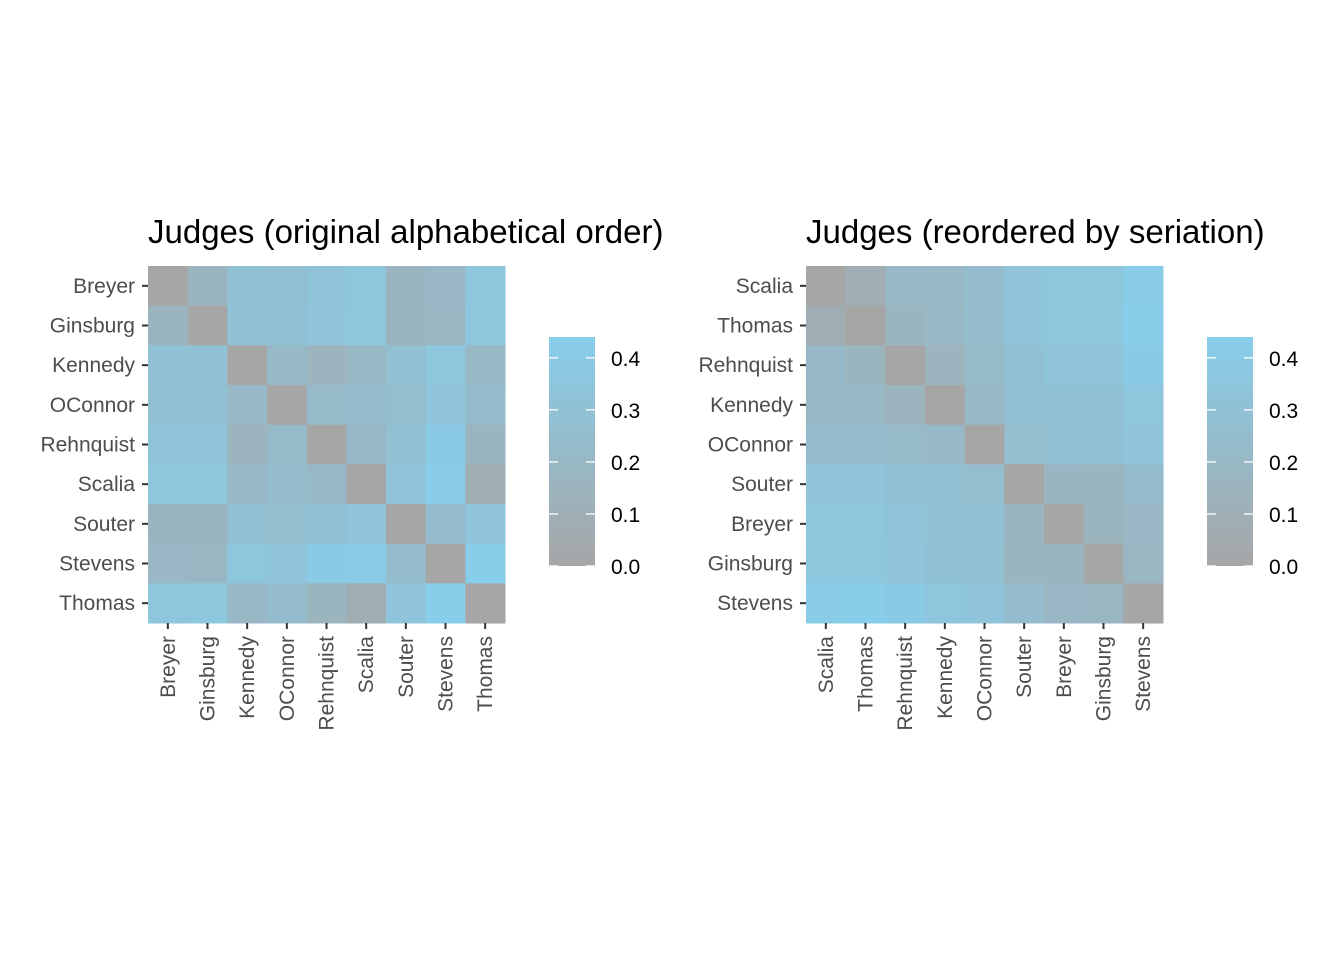 This screenshot has height=960, width=1344. Describe the element at coordinates (247, 677) in the screenshot. I see `x-tick-label: Kennedy` at that location.